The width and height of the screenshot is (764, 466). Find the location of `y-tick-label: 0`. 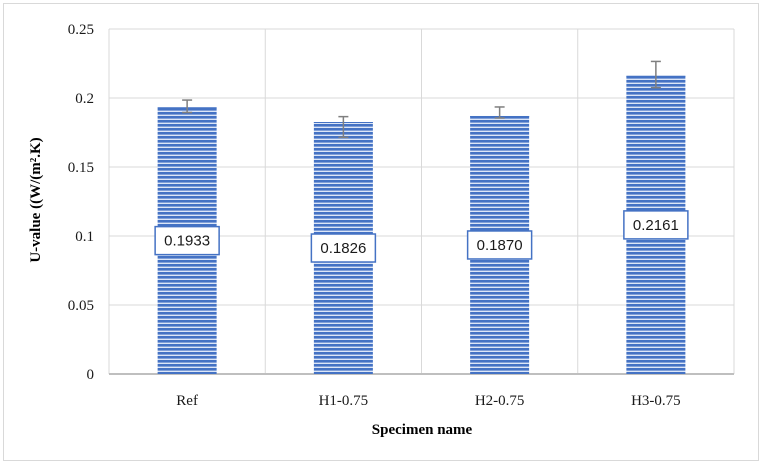

y-tick-label: 0 is located at coordinates (91, 375).